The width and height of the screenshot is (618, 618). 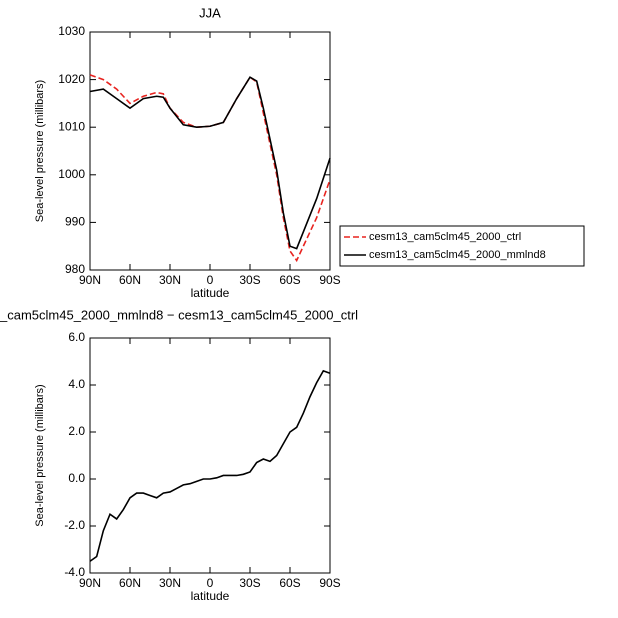 What do you see at coordinates (75, 222) in the screenshot?
I see `y-tick-label: 990` at bounding box center [75, 222].